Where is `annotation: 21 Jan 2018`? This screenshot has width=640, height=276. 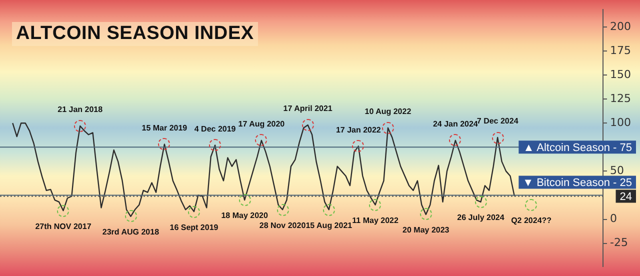
annotation: 21 Jan 2018 is located at coordinates (81, 109).